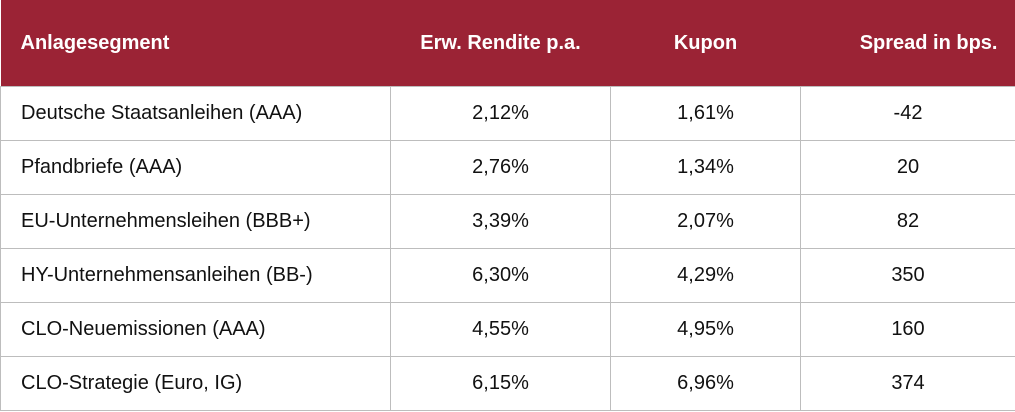 The height and width of the screenshot is (412, 1015). What do you see at coordinates (705, 329) in the screenshot?
I see `table-cell: 4,95%` at bounding box center [705, 329].